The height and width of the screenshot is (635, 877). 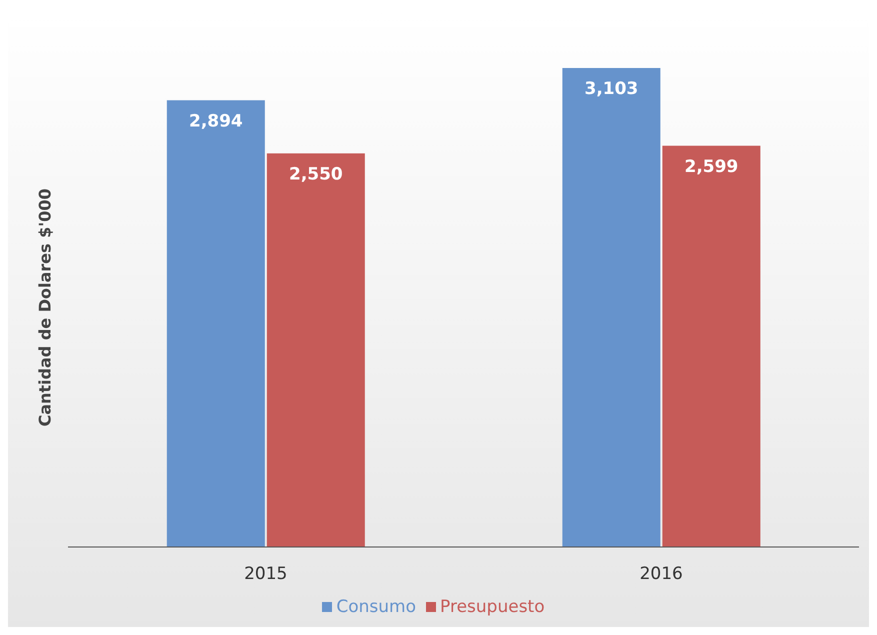 What do you see at coordinates (266, 574) in the screenshot?
I see `x-tick-label: 2015` at bounding box center [266, 574].